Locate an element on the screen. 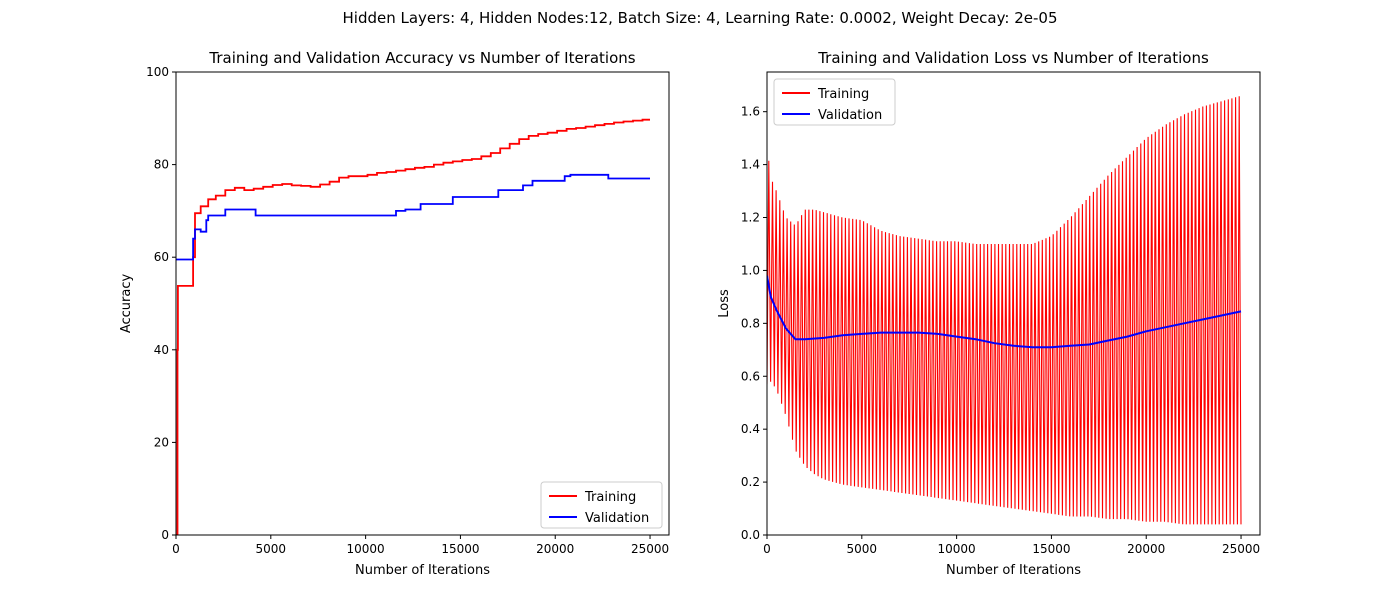  y-tick-label: 0.4 is located at coordinates (750, 429).